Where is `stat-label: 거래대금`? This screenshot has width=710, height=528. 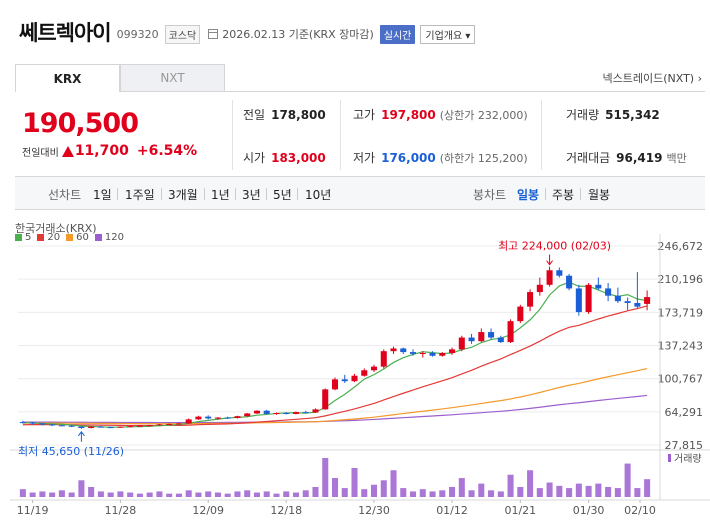
stat-label: 거래대금 is located at coordinates (588, 158).